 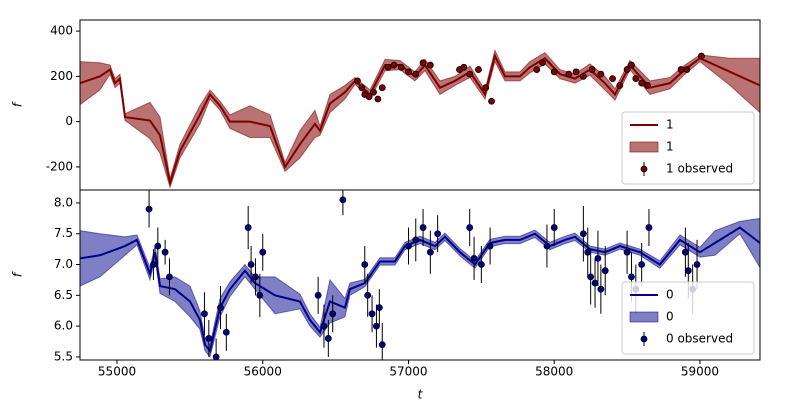 I want to click on y-tick-label: 7.0, so click(x=63, y=264).